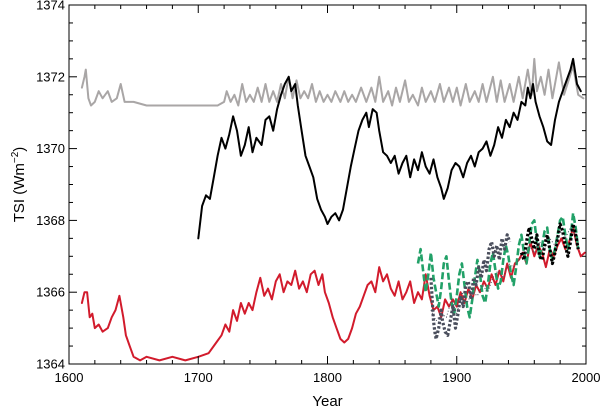 The image size is (600, 413). Describe the element at coordinates (50, 220) in the screenshot. I see `y-tick-label: 1368` at that location.